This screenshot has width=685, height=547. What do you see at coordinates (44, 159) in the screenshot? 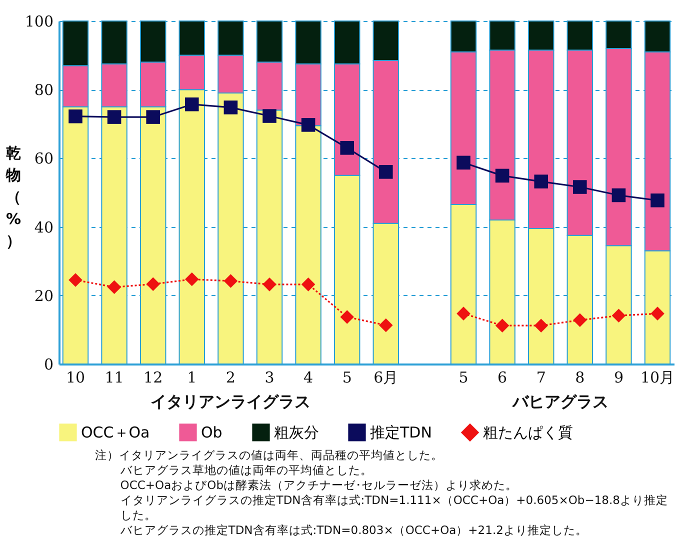
I see `y-tick-label: 60` at bounding box center [44, 159].